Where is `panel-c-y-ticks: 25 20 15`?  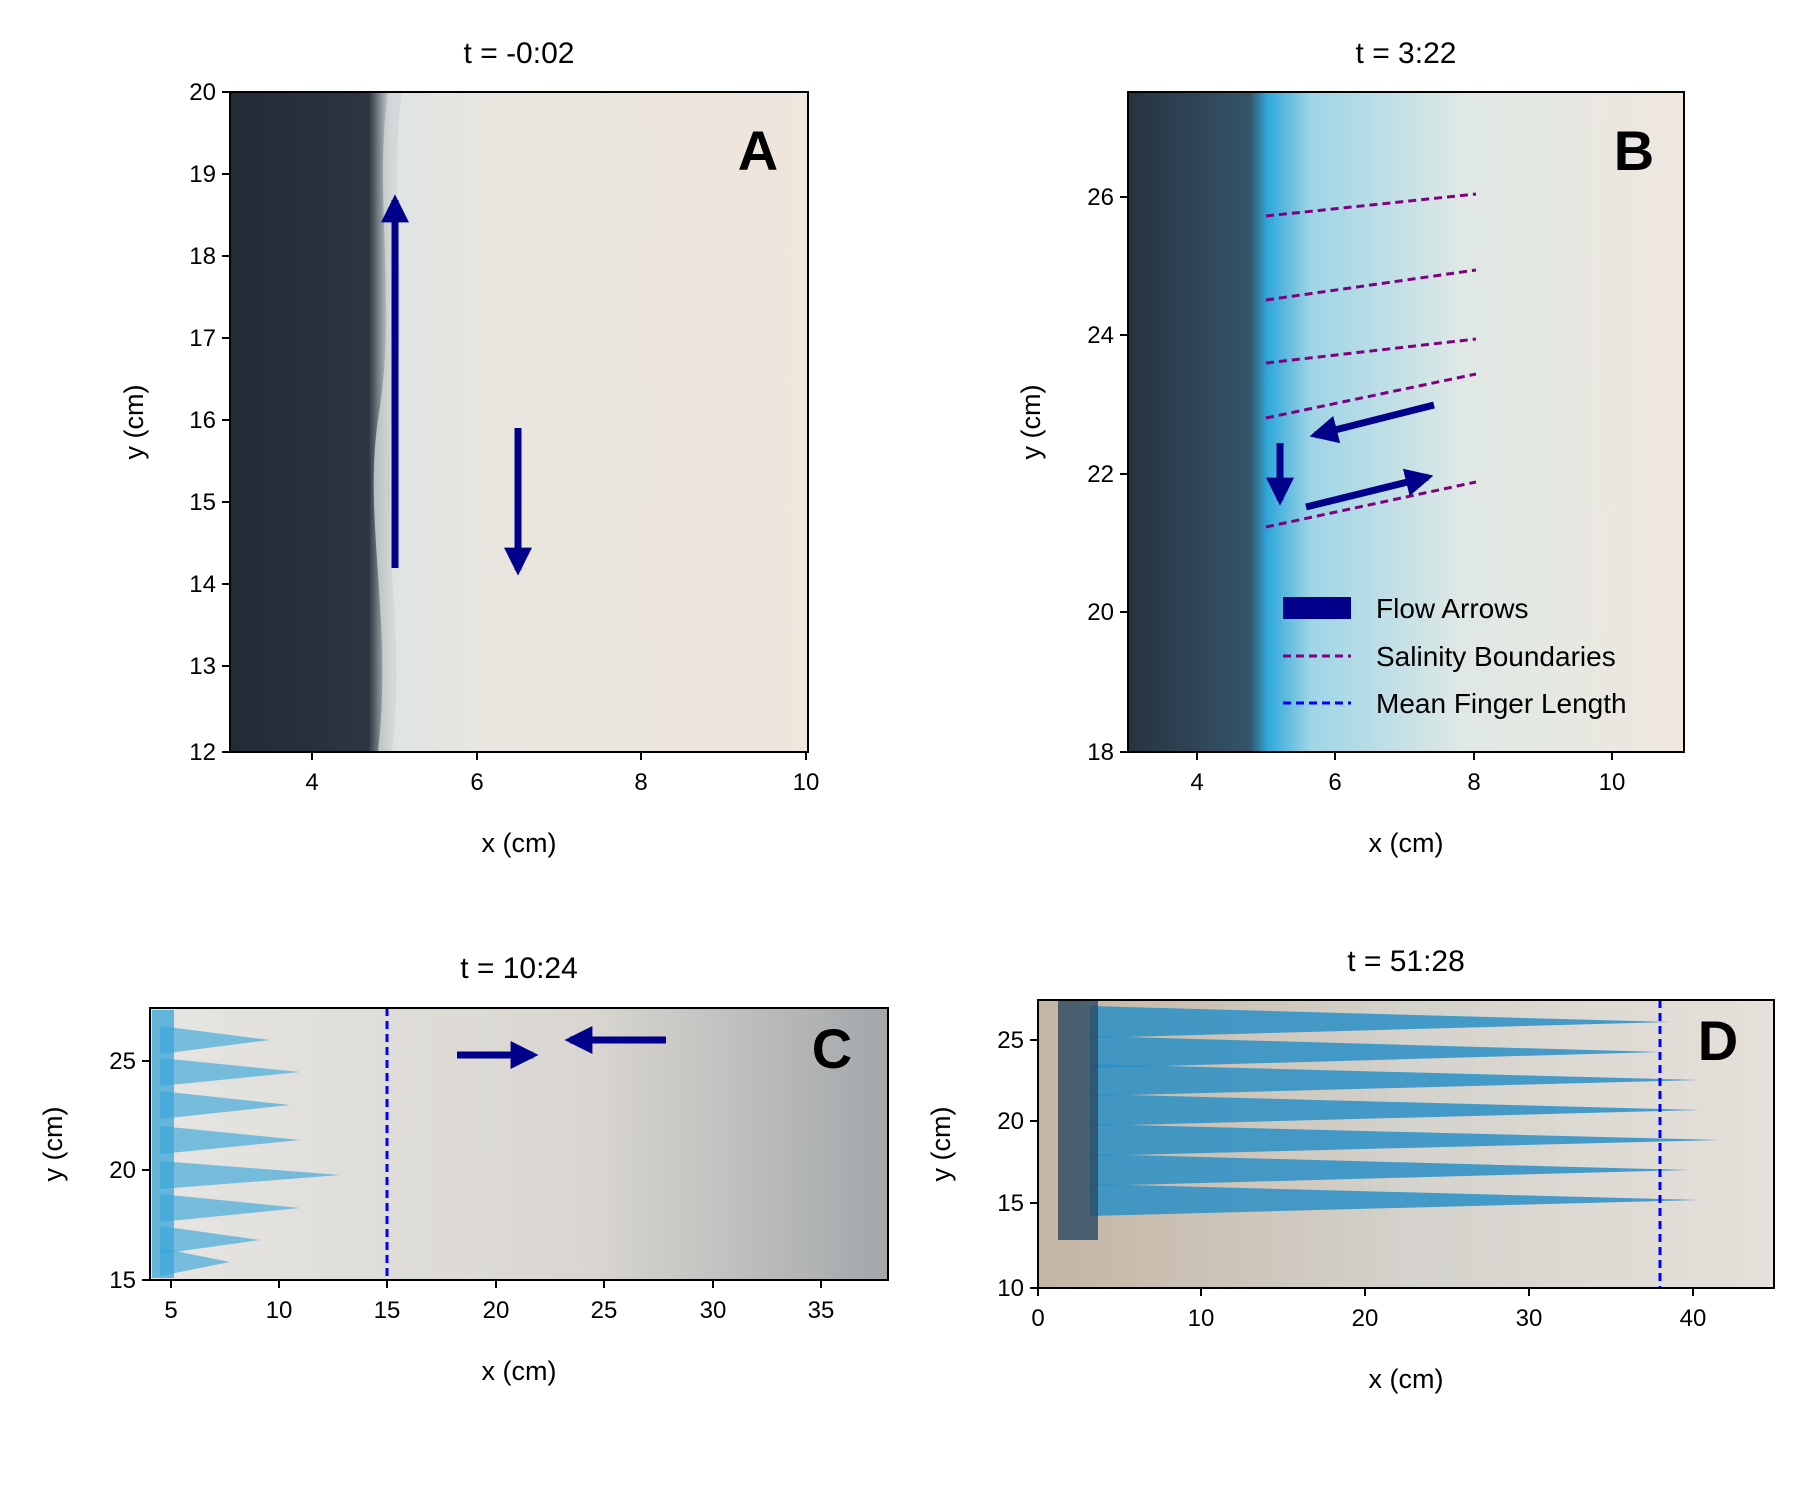 panel-c-y-ticks: 25 20 15 is located at coordinates (129, 1171).